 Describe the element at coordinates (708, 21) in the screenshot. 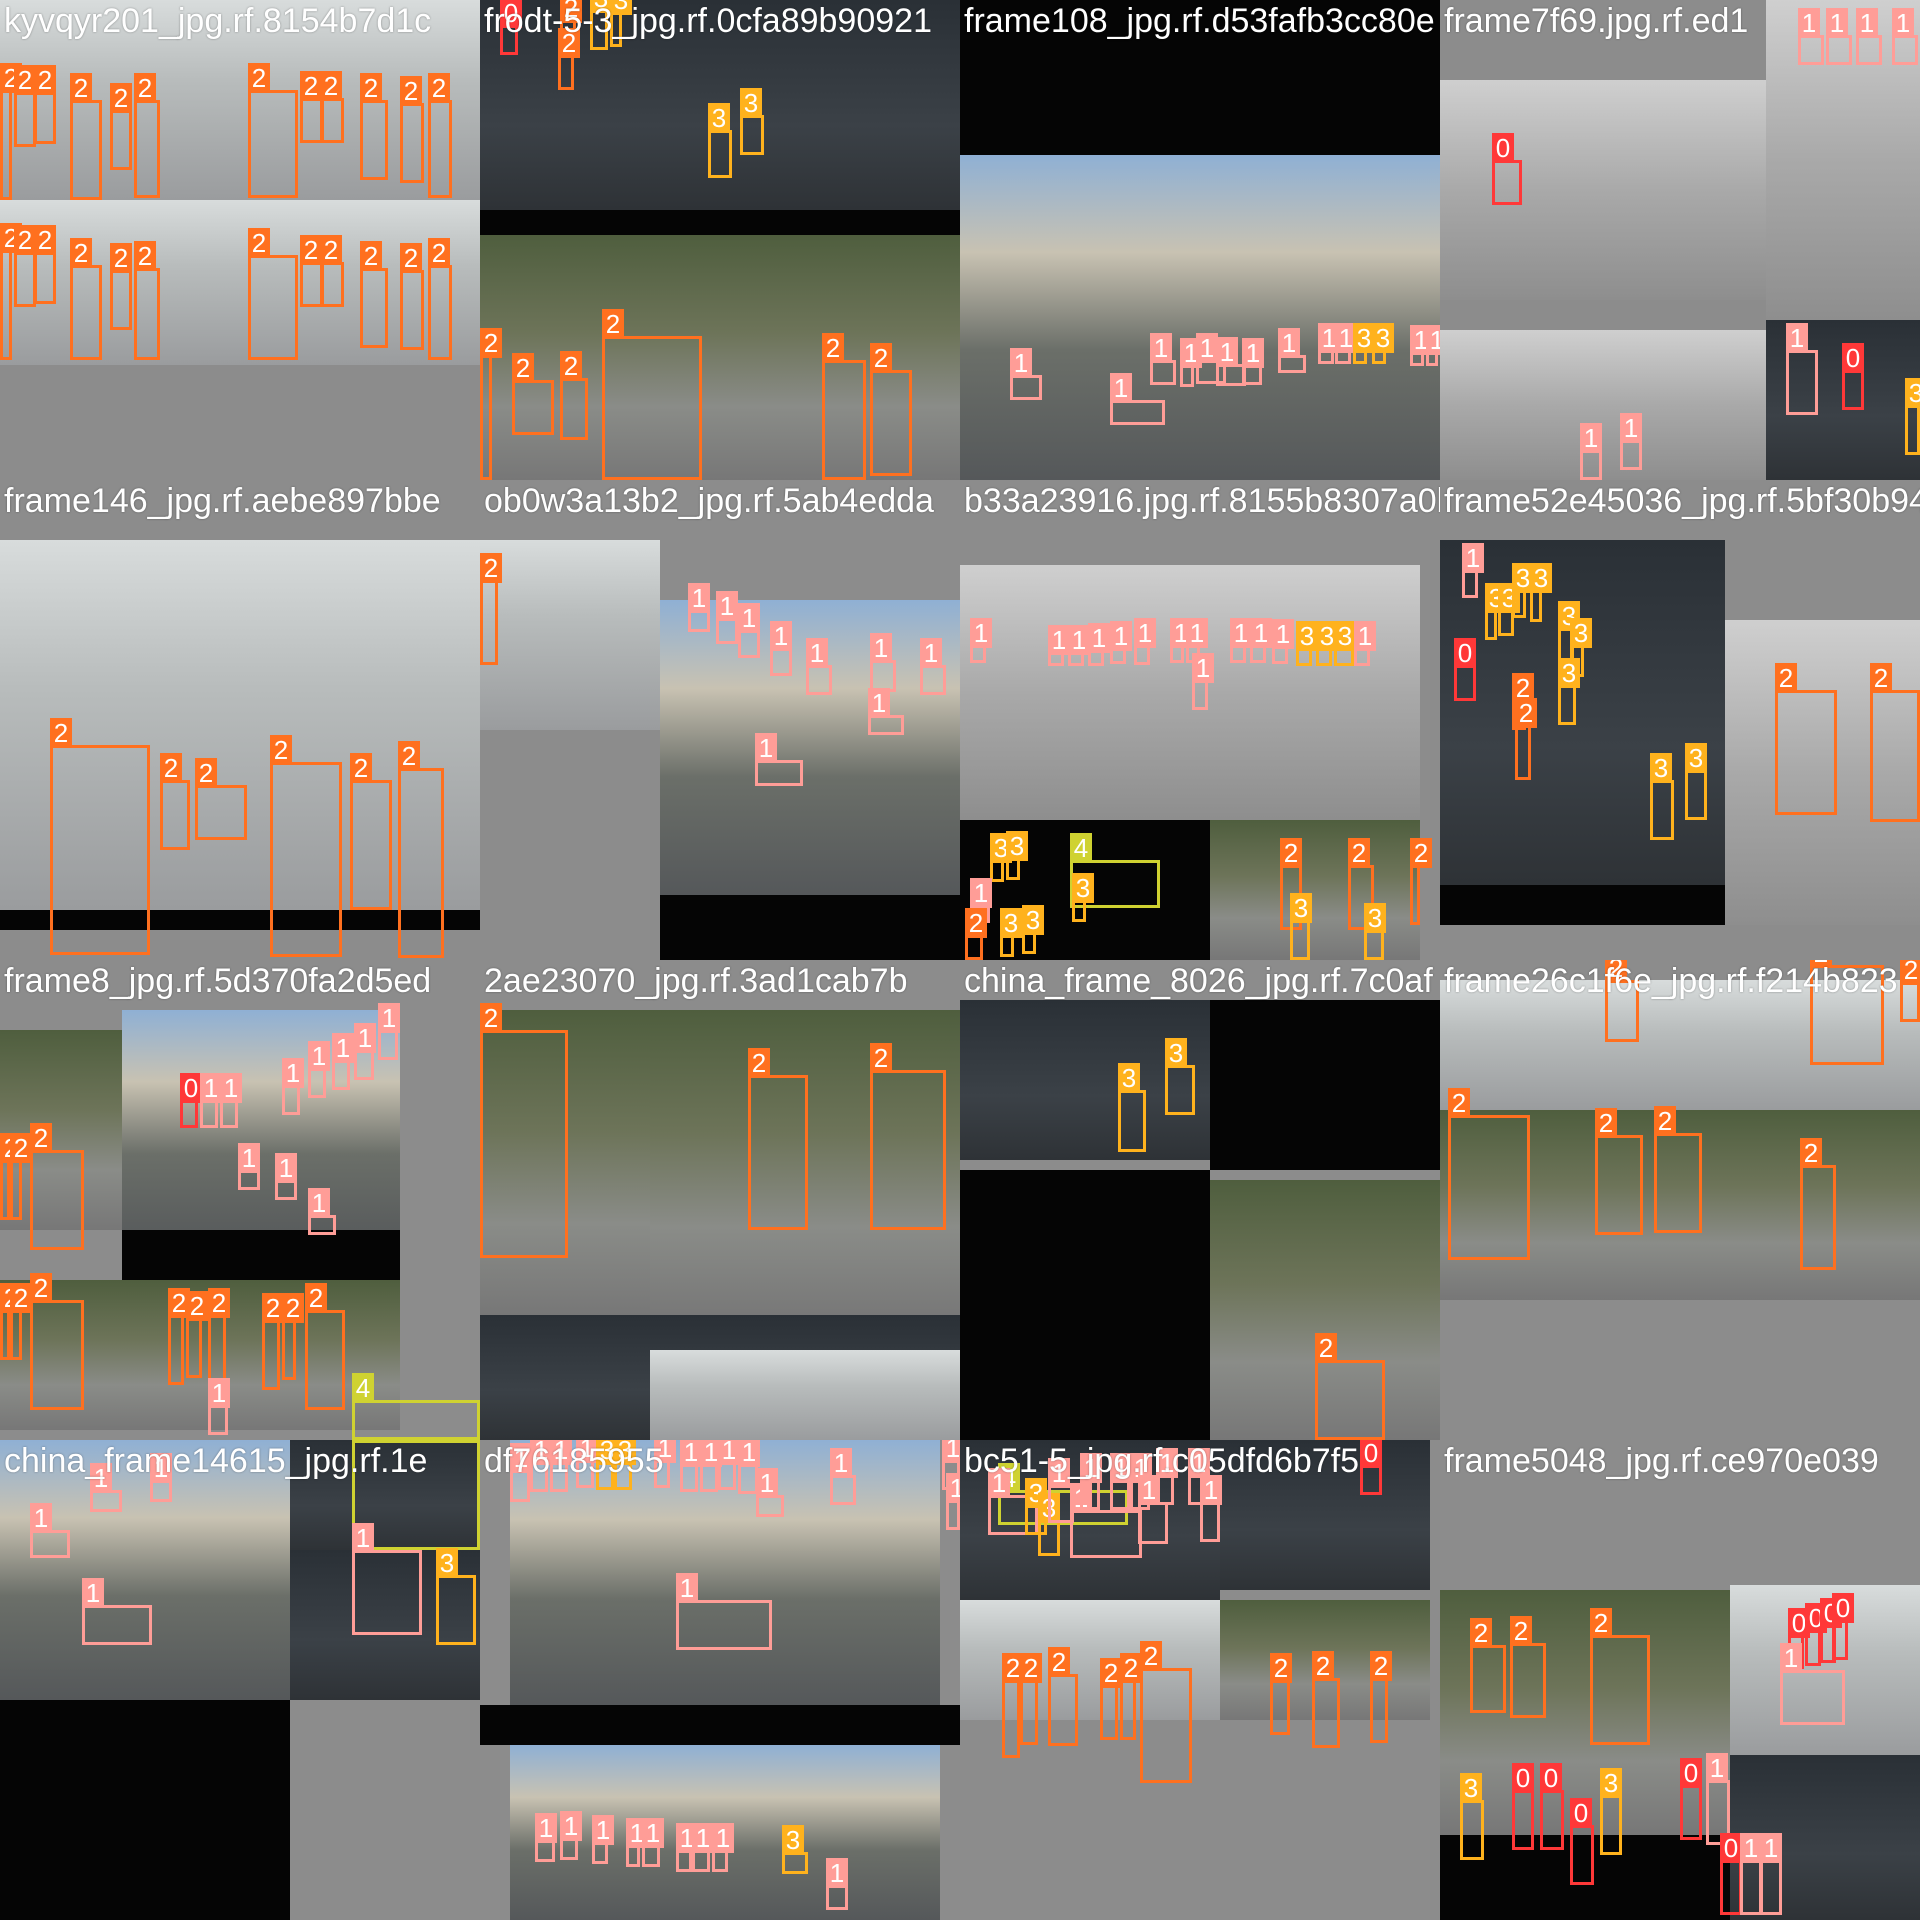

I see `tile-filename: frodt-5-3_jpg.rf.0cfa89b90921` at that location.